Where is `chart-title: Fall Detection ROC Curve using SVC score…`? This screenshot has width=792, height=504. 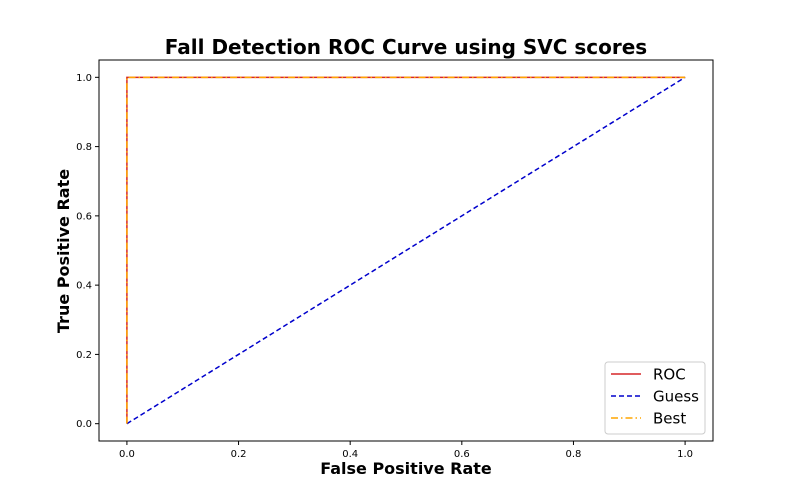 chart-title: Fall Detection ROC Curve using SVC score… is located at coordinates (406, 47).